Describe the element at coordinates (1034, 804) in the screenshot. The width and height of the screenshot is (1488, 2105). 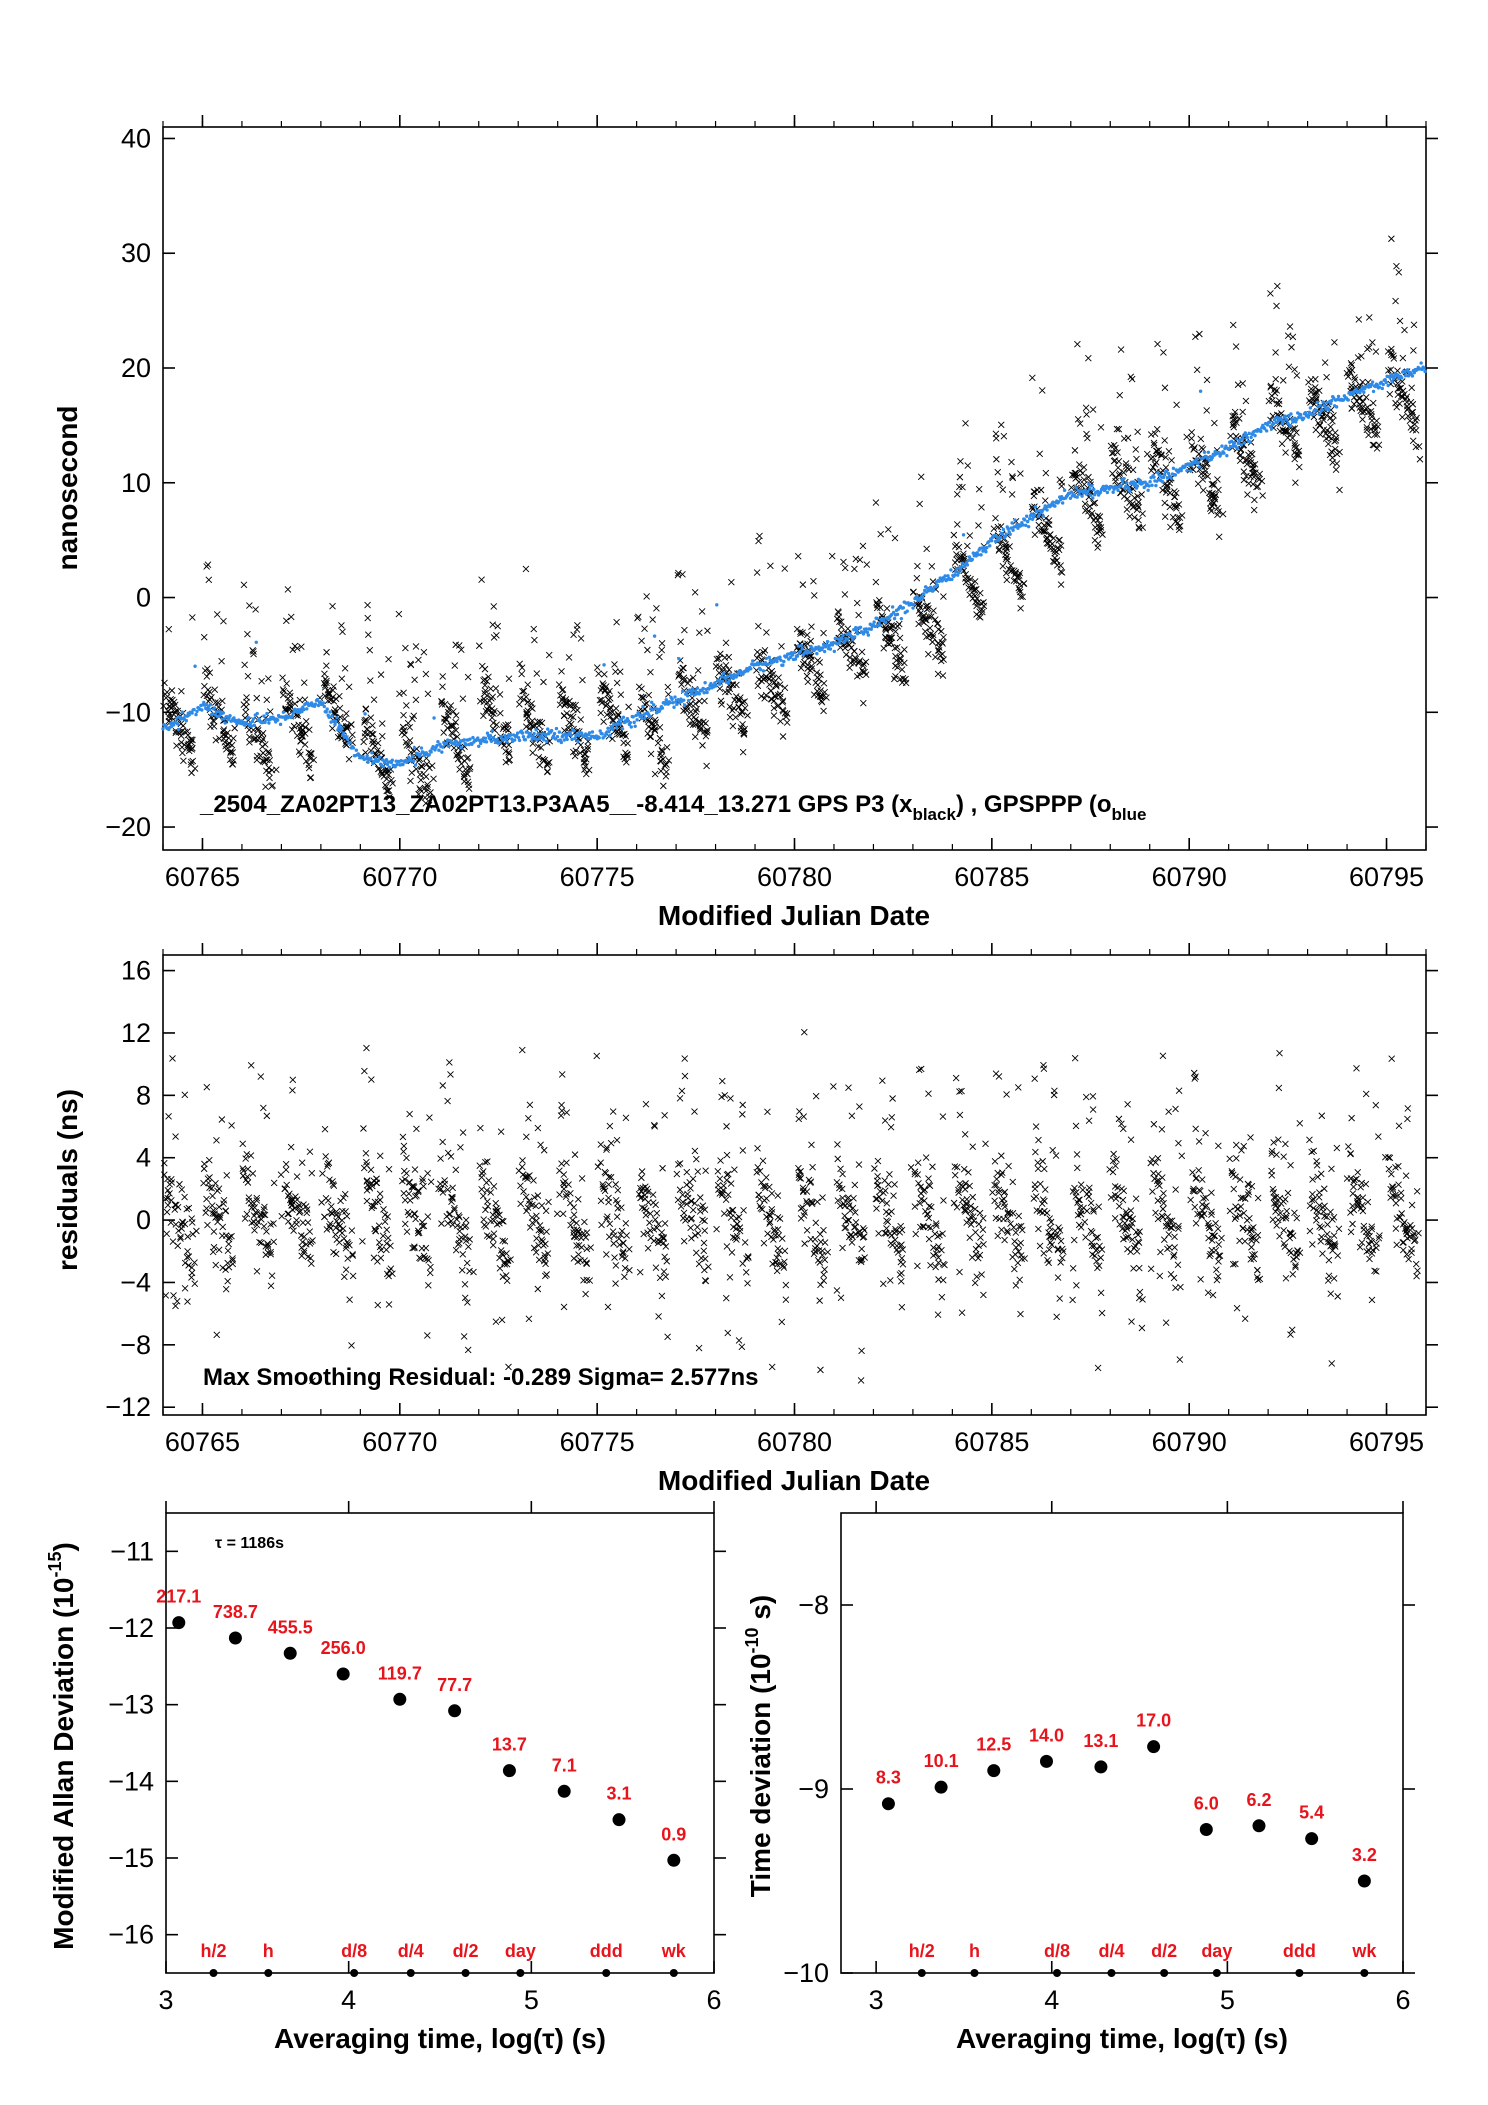
I see `annotation-mid: ) , GPSPPP (o` at that location.